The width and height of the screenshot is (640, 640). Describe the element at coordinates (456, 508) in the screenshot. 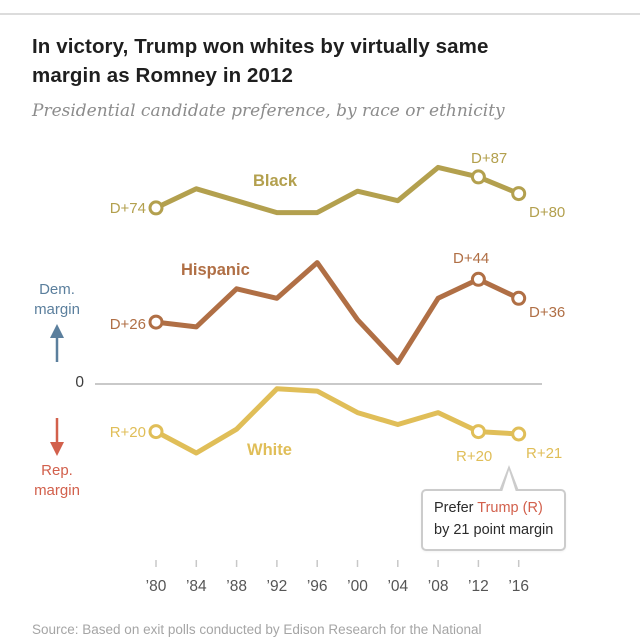

I see `tooltip-prefix: Prefer` at that location.